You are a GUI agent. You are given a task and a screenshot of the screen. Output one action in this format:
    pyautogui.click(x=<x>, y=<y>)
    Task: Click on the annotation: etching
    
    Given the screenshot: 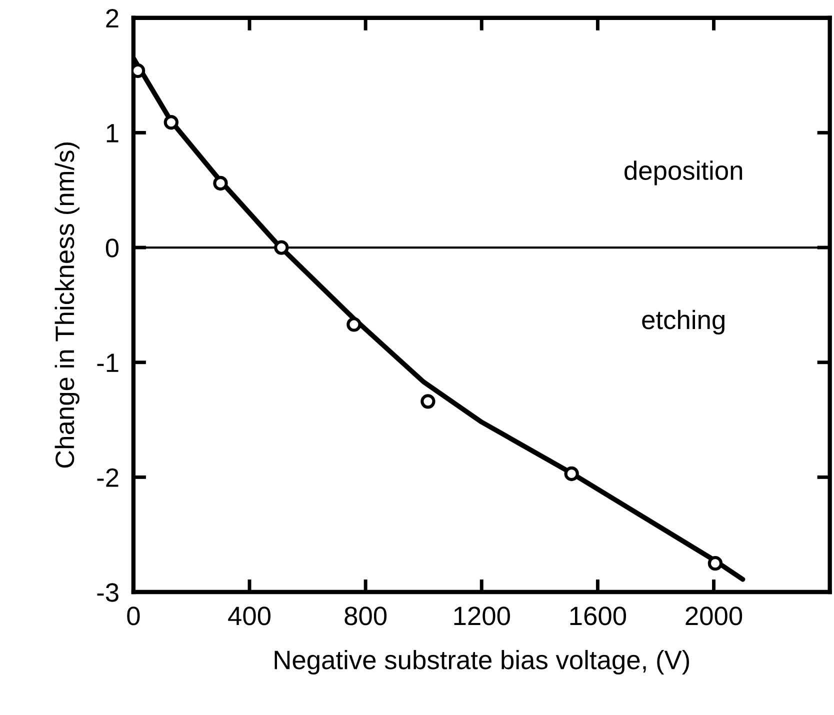 What is the action you would take?
    pyautogui.click(x=683, y=322)
    